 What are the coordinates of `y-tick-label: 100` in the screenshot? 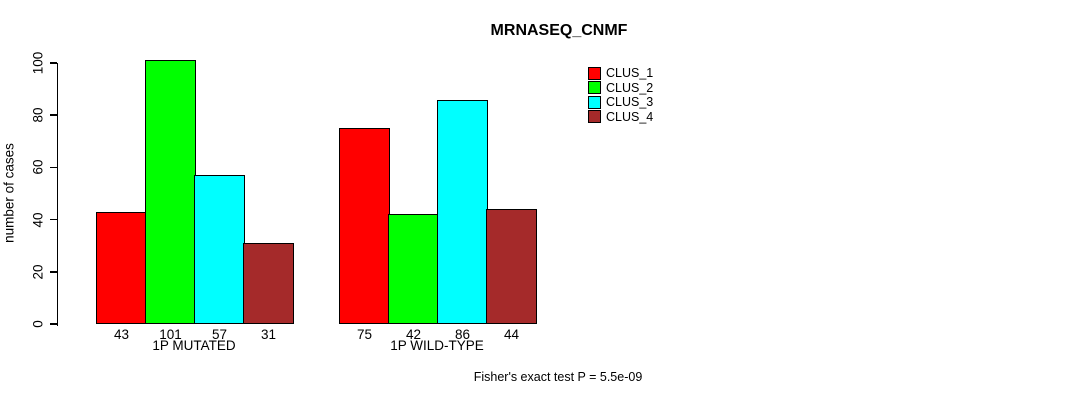 It's located at (38, 63).